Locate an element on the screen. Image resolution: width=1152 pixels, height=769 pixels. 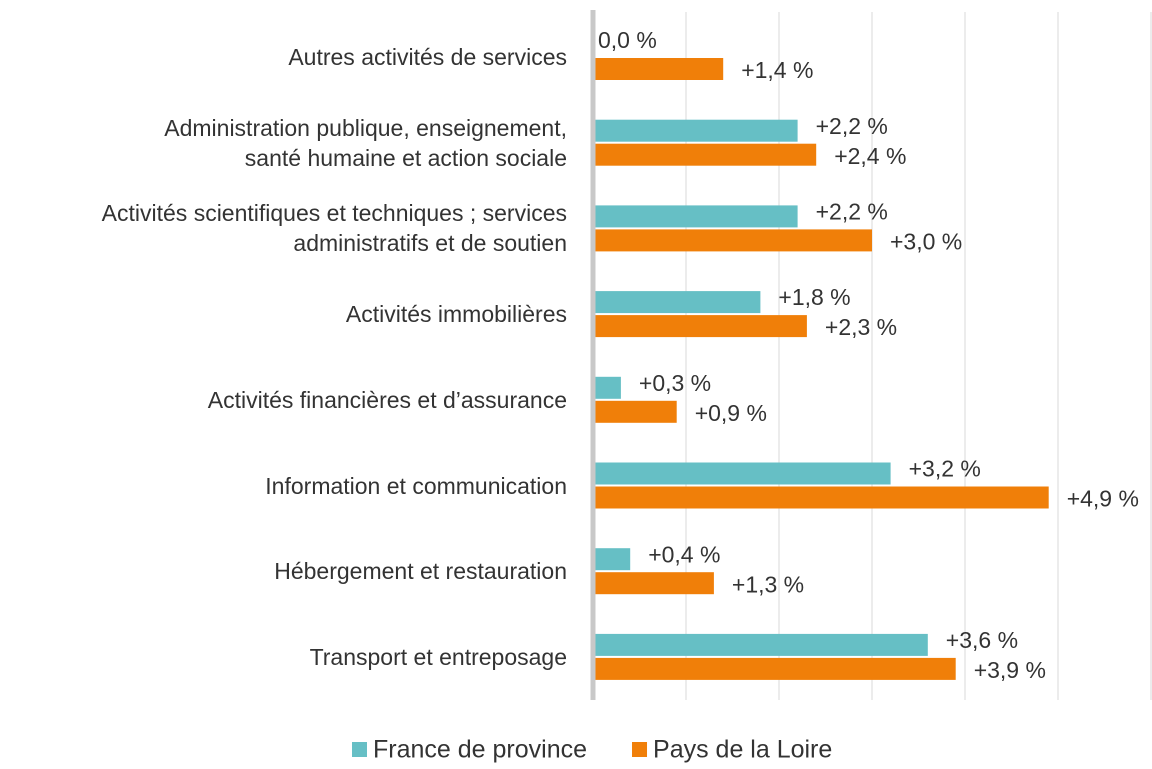
value-label: +3,0 % is located at coordinates (926, 241).